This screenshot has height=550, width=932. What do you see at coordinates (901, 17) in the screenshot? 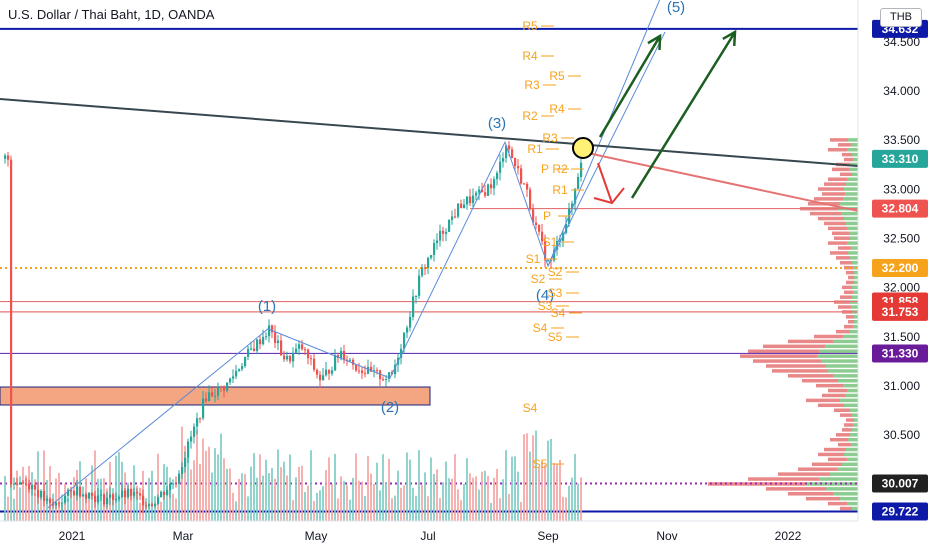
I see `currency-badge: THB` at bounding box center [901, 17].